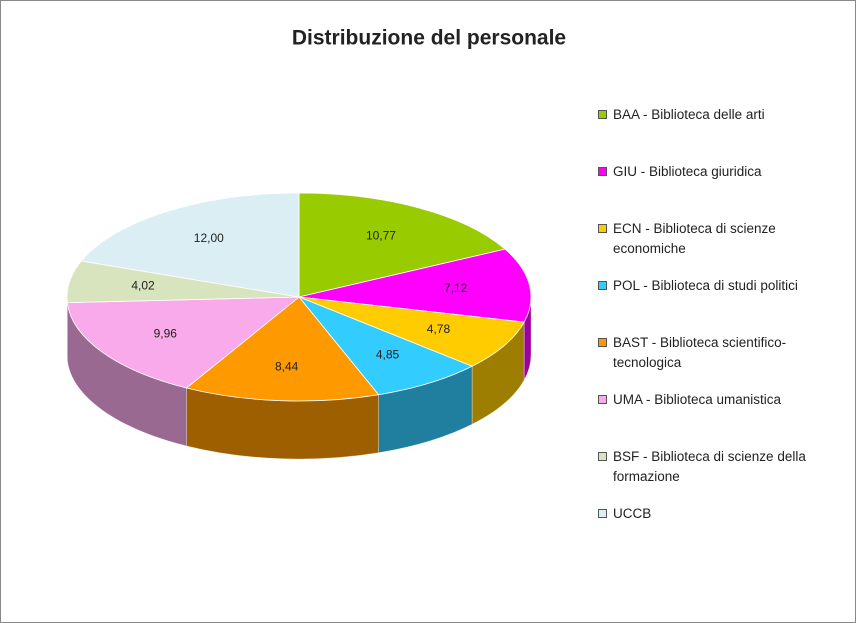  What do you see at coordinates (687, 171) in the screenshot?
I see `legend-label: GIU - Biblioteca giuridica` at bounding box center [687, 171].